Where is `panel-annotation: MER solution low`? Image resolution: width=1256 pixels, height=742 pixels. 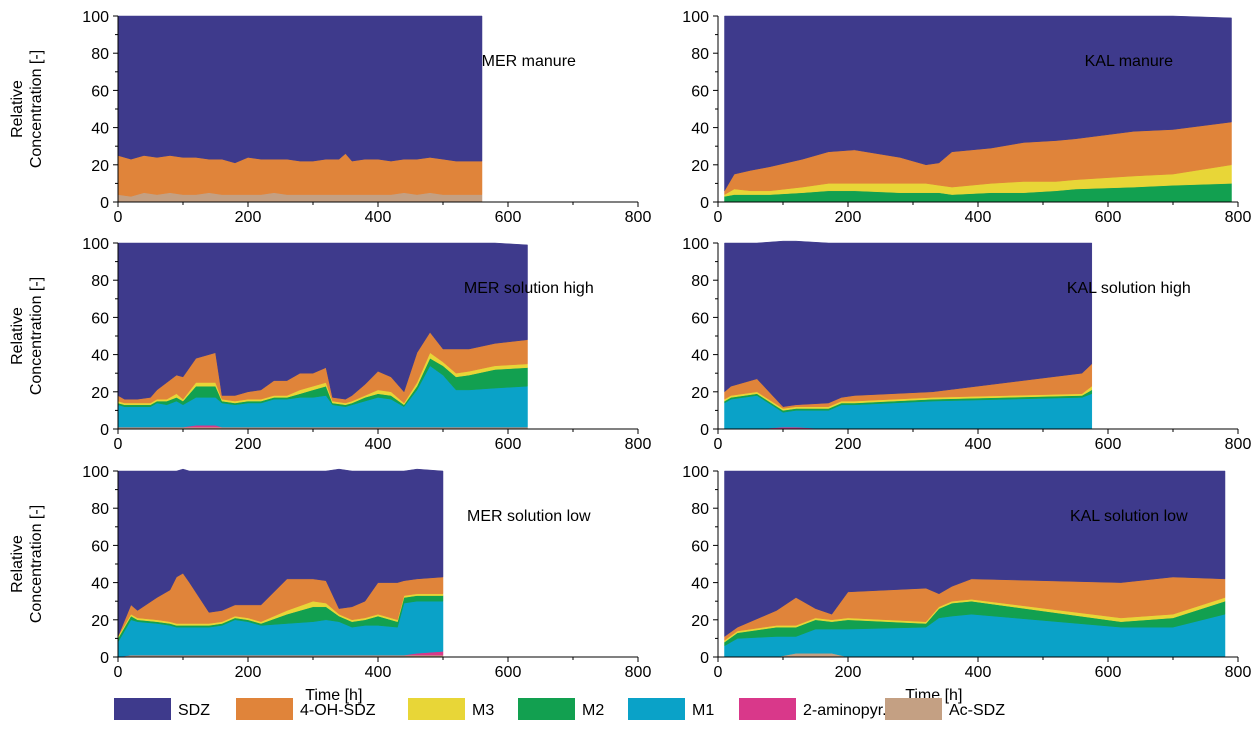
panel-annotation: MER solution low is located at coordinates (529, 516).